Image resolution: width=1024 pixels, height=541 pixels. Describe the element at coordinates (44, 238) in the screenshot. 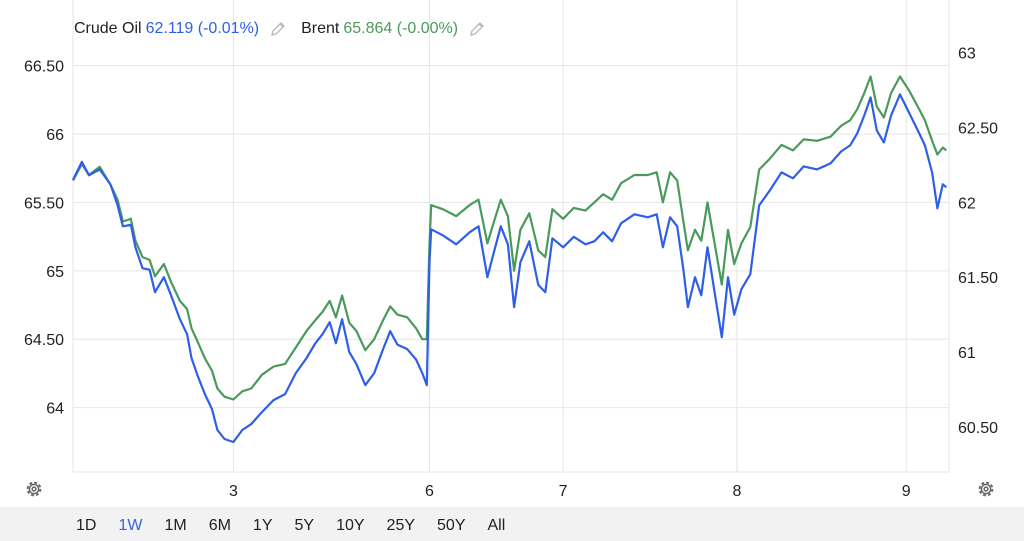

I see `left-axis: 64 64.50 65 65.50 66 66.50` at that location.